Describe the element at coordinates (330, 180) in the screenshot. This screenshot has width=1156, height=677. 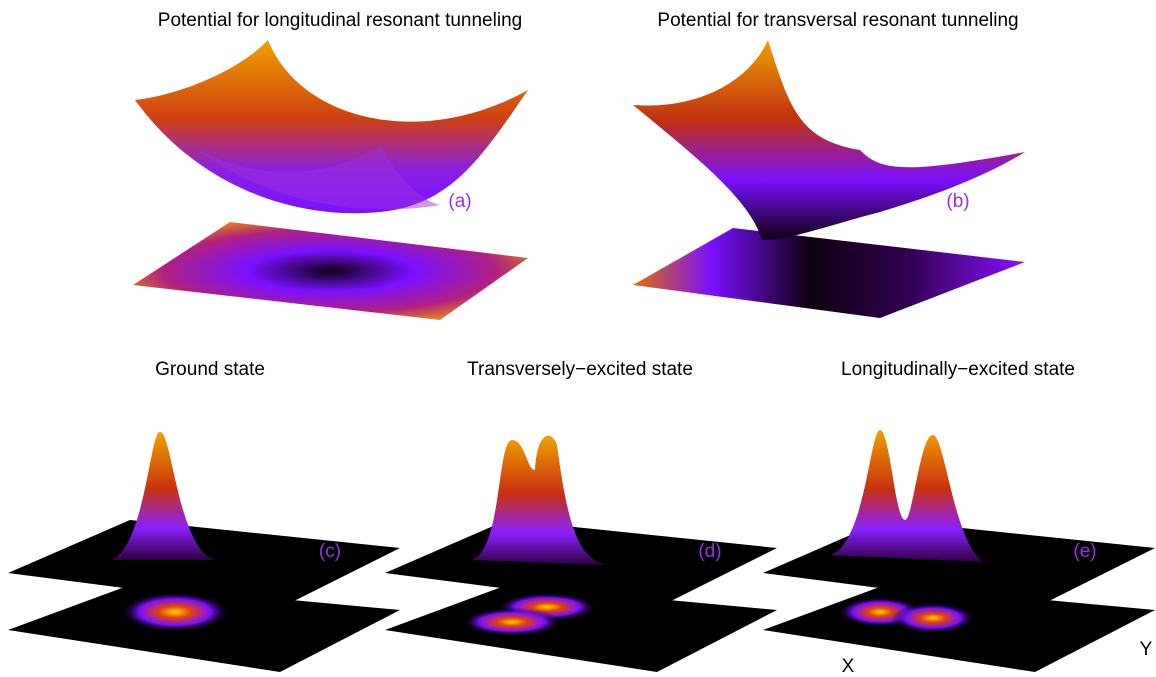
I see `panel-a` at that location.